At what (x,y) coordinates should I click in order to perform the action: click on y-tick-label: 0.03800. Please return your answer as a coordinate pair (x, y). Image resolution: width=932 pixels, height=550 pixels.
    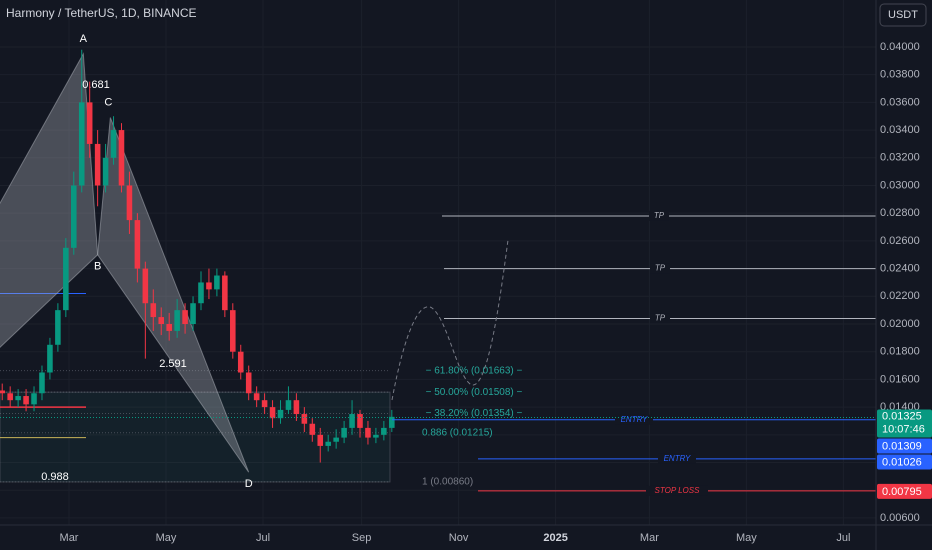
    Looking at the image, I should click on (900, 75).